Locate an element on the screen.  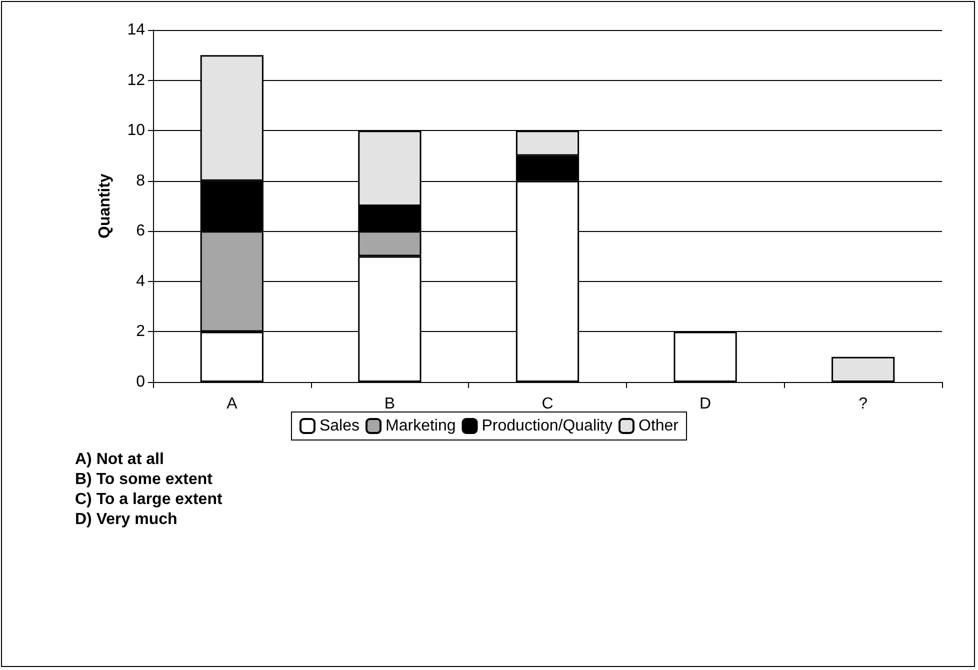
y-tick-label: 12 is located at coordinates (136, 80).